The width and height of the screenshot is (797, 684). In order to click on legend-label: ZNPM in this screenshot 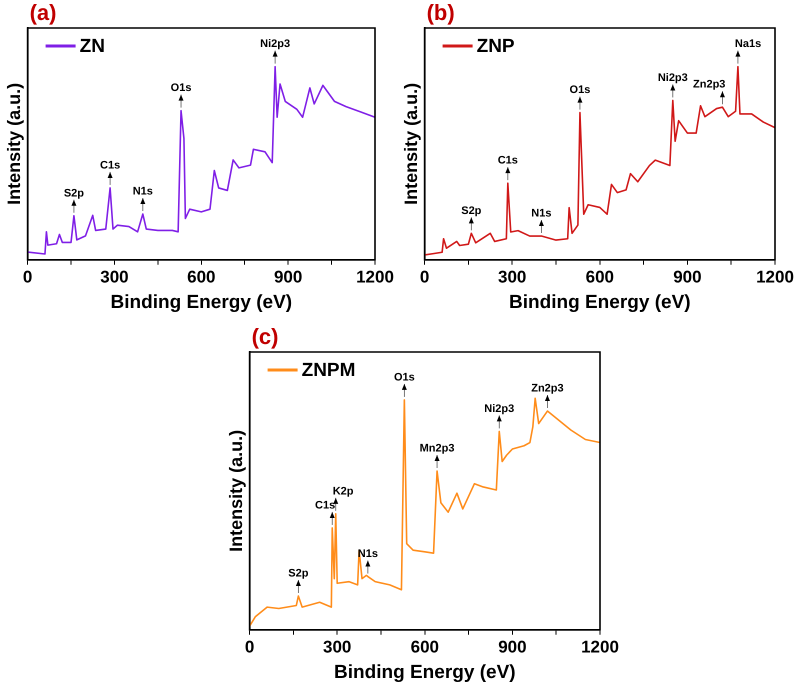, I will do `click(329, 371)`.